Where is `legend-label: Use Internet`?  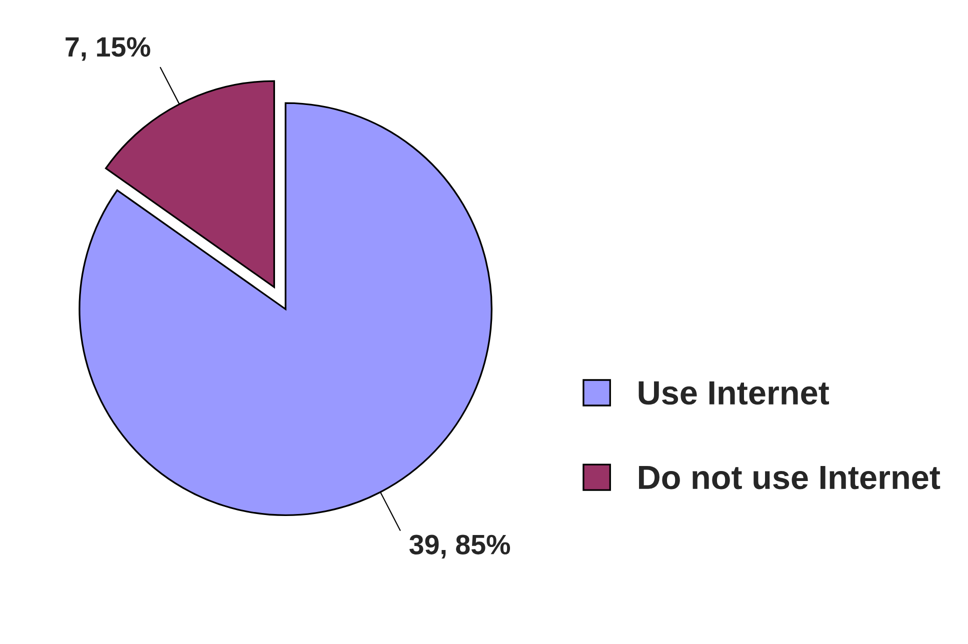 legend-label: Use Internet is located at coordinates (734, 393).